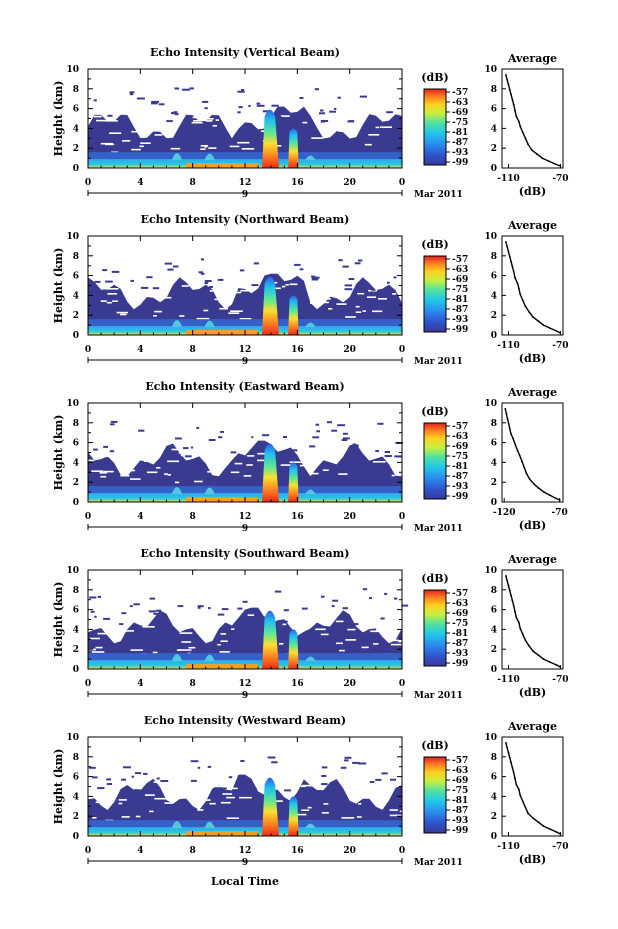 Image resolution: width=618 pixels, height=929 pixels. I want to click on y-tick-label: 0, so click(76, 503).